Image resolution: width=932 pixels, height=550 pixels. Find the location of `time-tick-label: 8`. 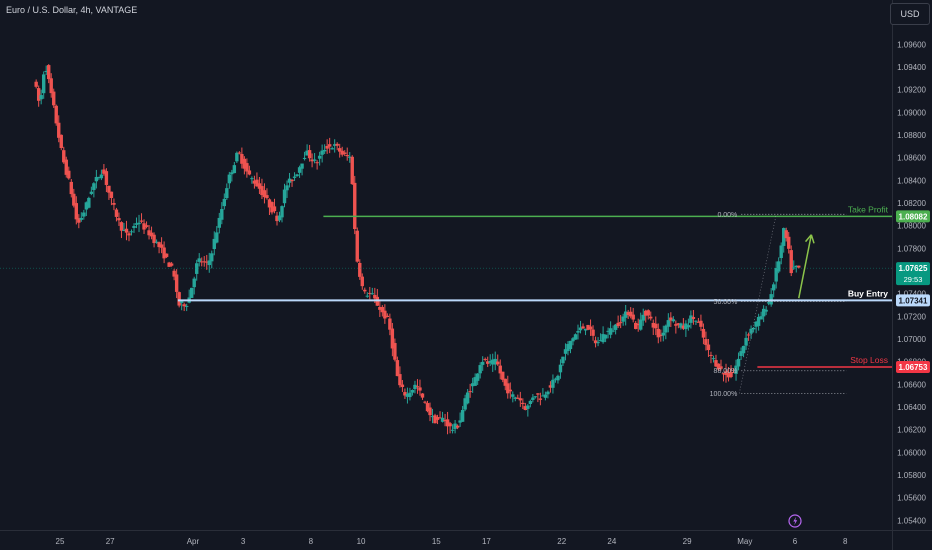

time-tick-label: 8 is located at coordinates (311, 541).